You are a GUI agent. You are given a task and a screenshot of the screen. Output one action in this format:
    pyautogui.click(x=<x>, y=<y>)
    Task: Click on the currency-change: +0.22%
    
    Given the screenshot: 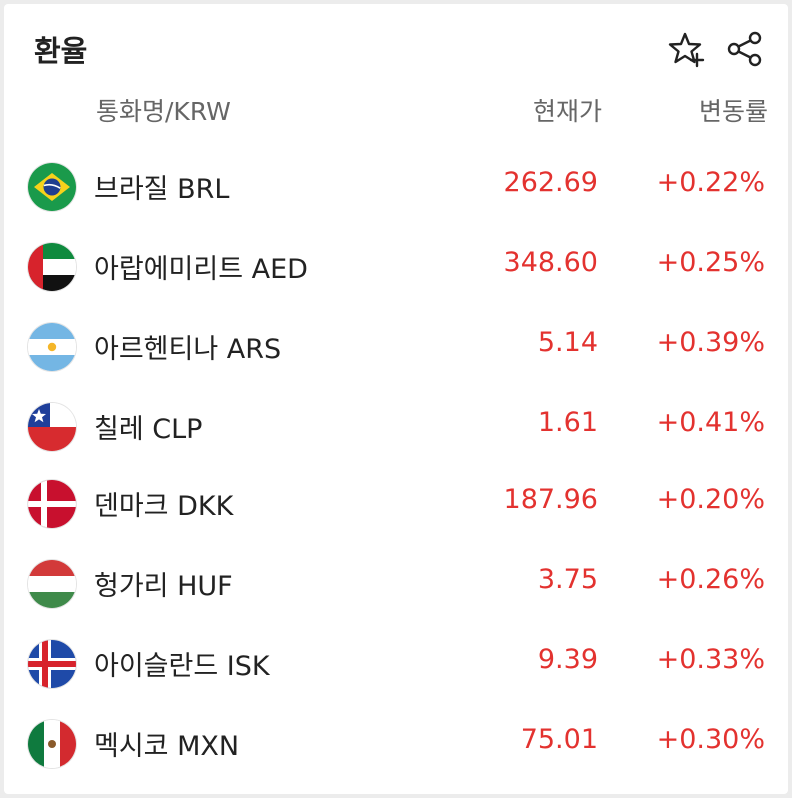 What is the action you would take?
    pyautogui.click(x=710, y=182)
    